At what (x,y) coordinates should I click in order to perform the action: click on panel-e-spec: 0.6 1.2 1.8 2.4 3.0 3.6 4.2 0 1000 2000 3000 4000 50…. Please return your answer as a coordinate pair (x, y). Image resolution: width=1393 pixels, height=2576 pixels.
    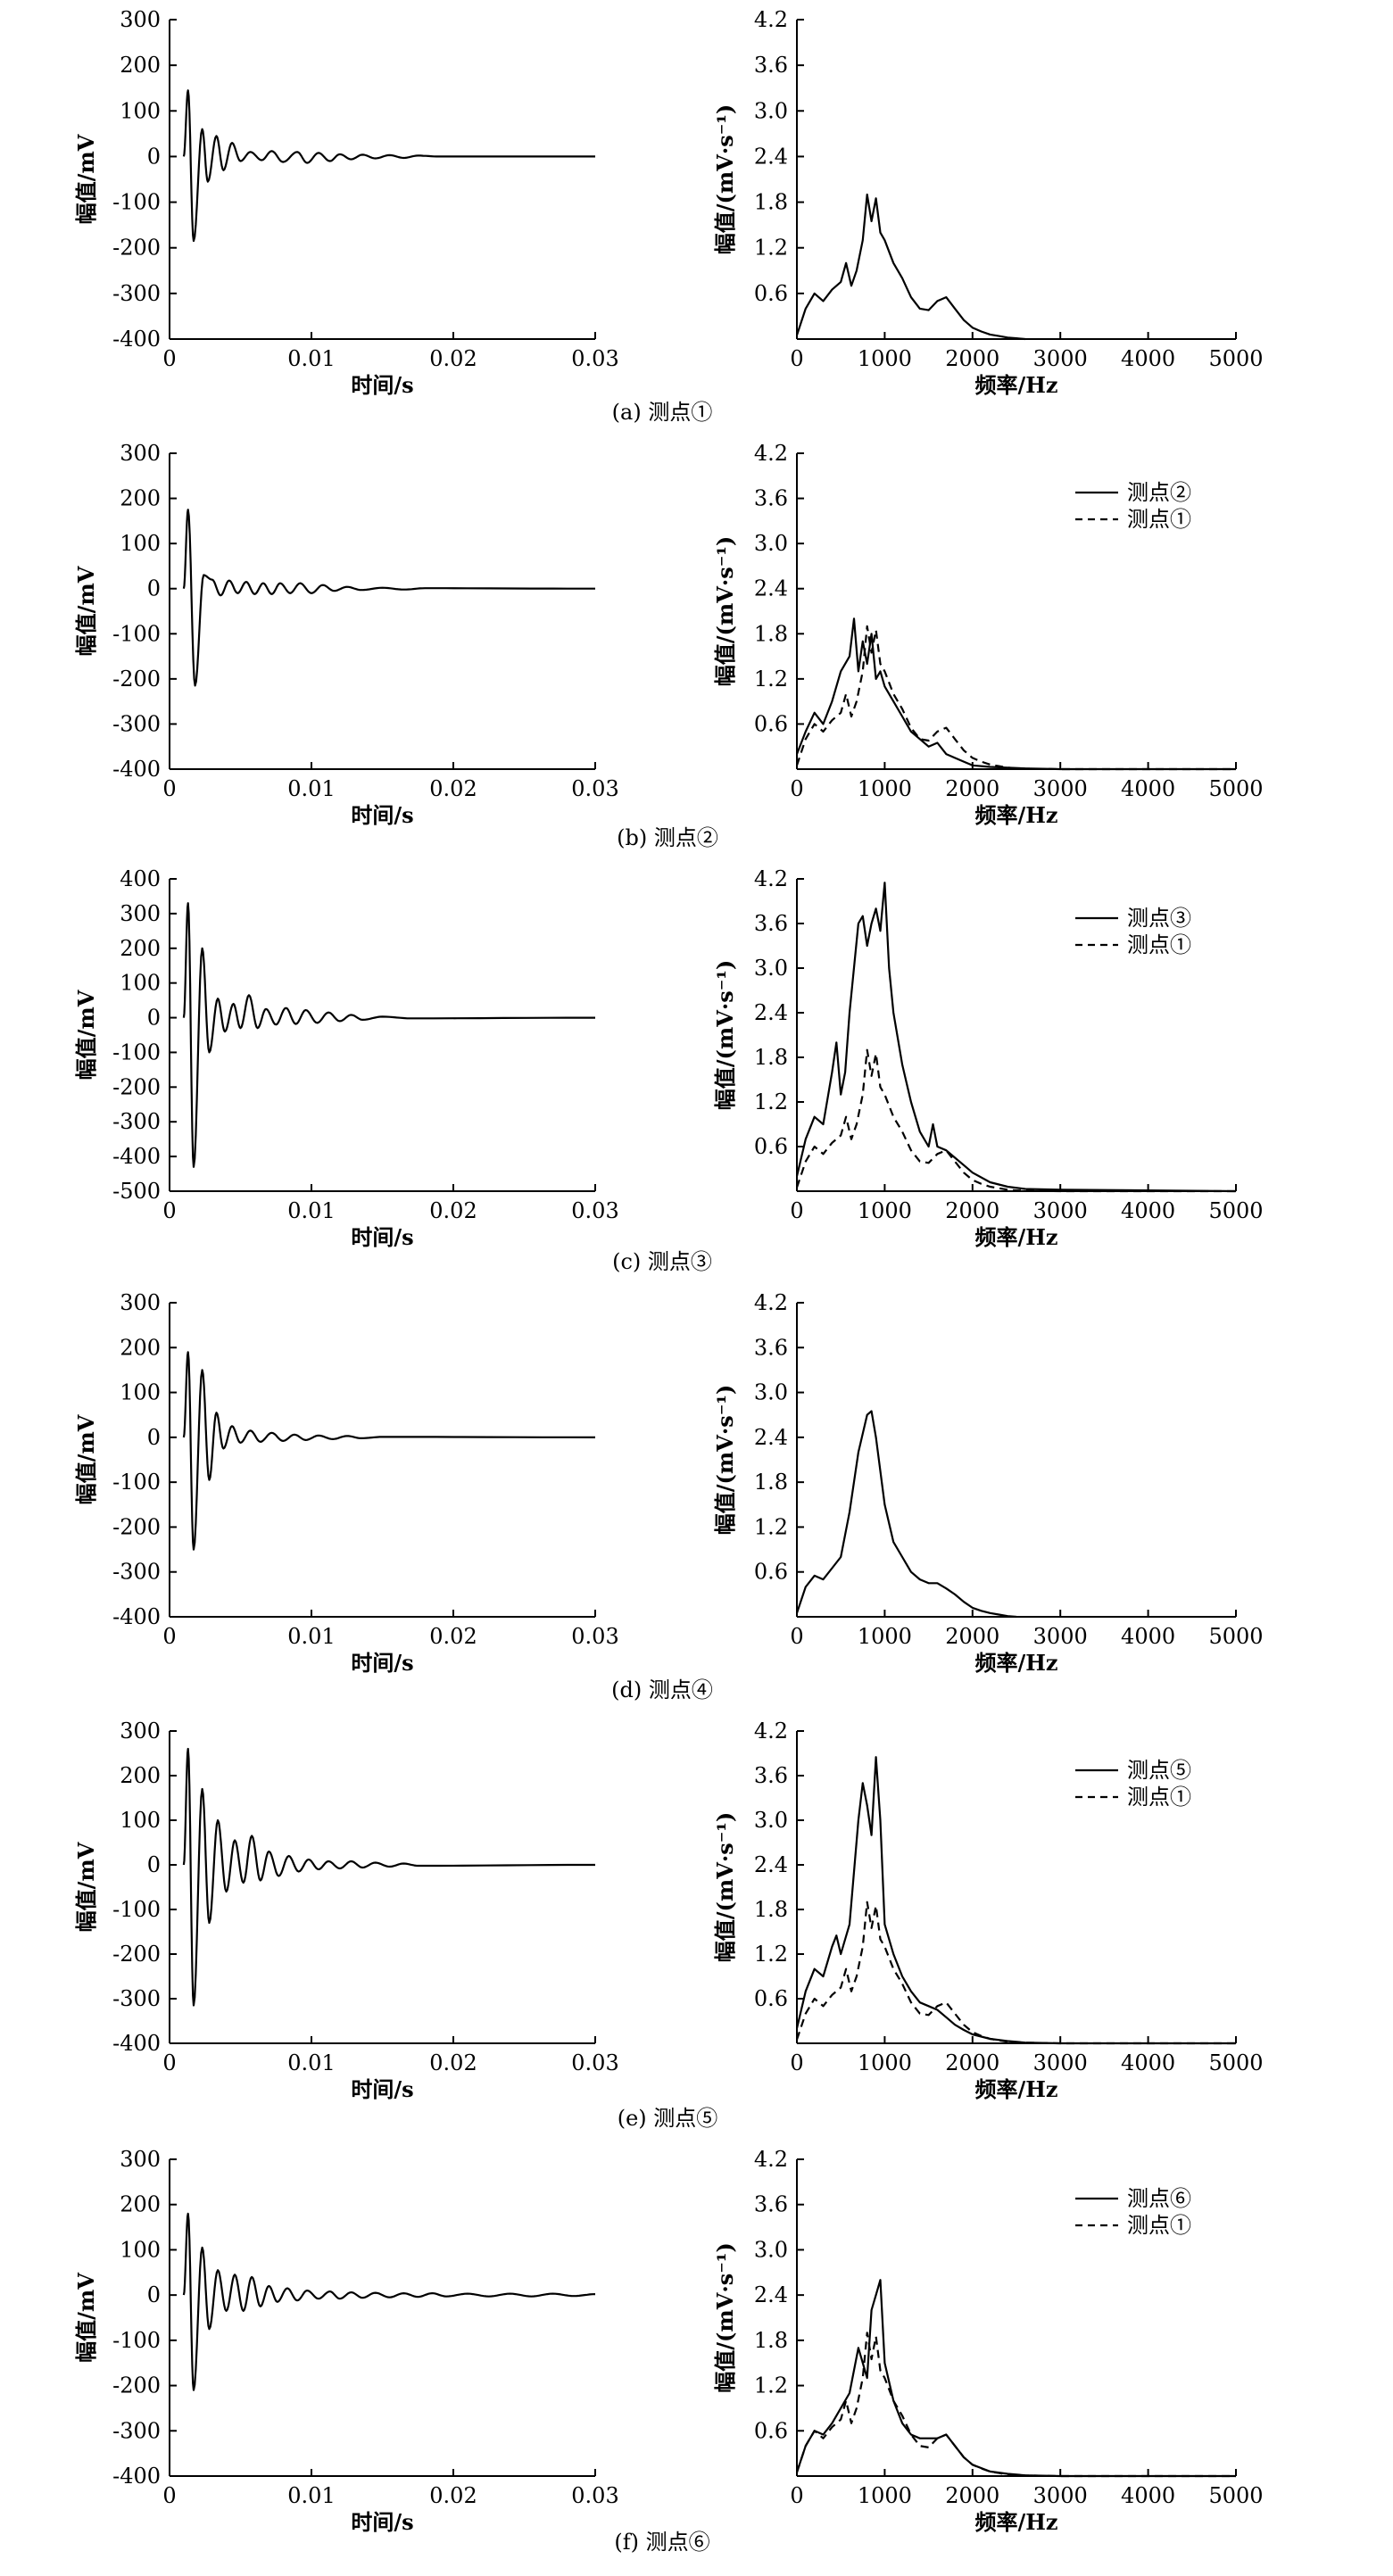
    Looking at the image, I should click on (988, 1910).